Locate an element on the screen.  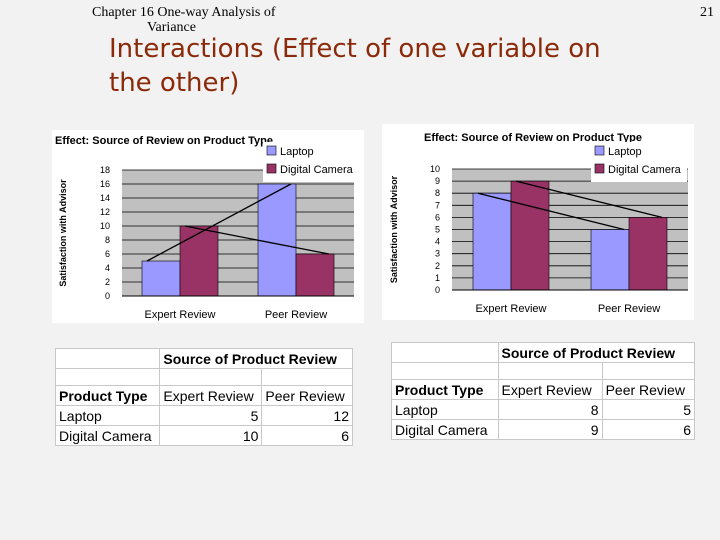
y-tick-label: 7 is located at coordinates (437, 205).